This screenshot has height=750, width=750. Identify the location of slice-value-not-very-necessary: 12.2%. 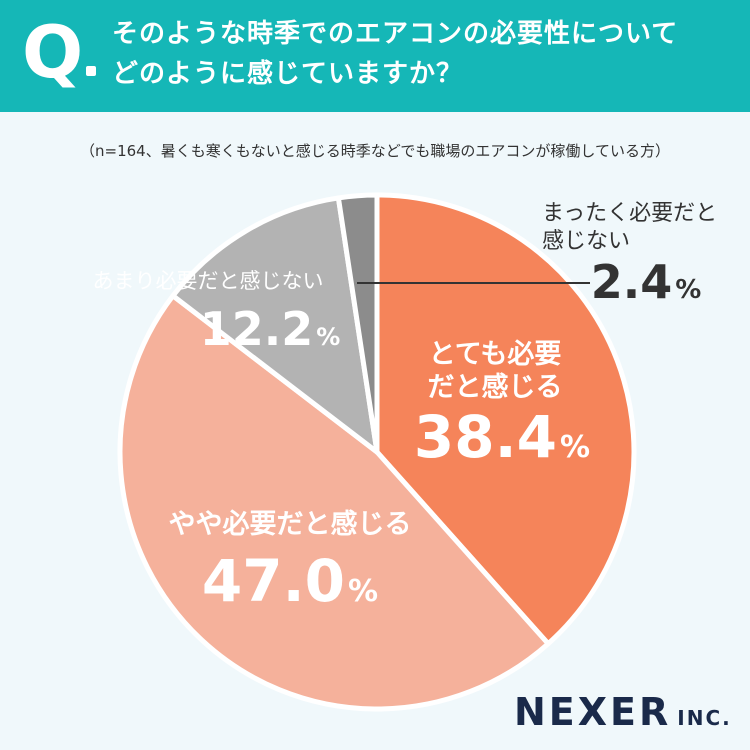
(270, 329).